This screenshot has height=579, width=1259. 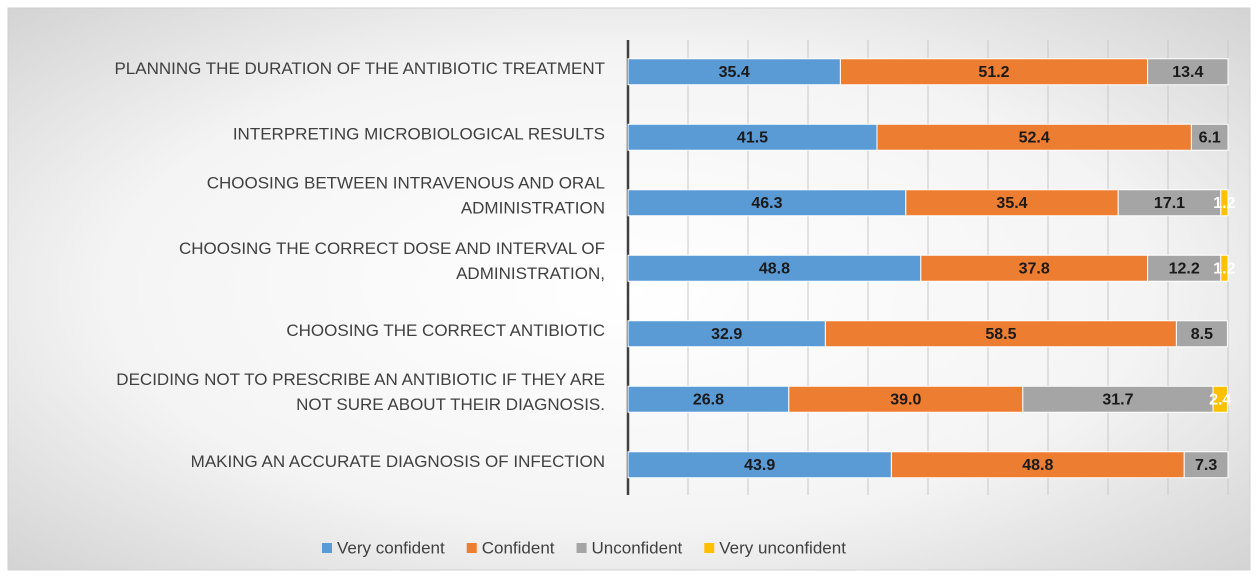 I want to click on data-label: 52.4, so click(x=1034, y=137).